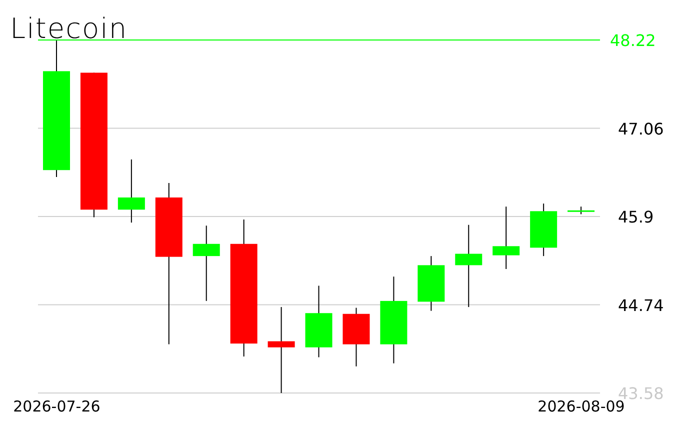 This screenshot has height=431, width=676. I want to click on y-tick-label: 47.06, so click(641, 128).